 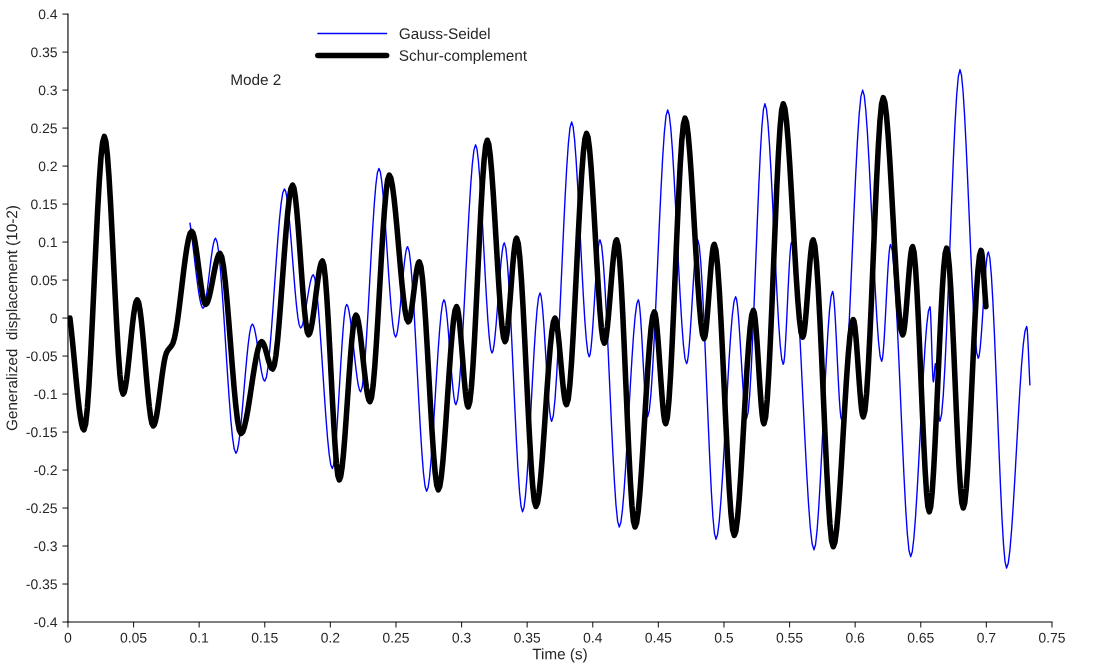 What do you see at coordinates (559, 655) in the screenshot?
I see `x-axis-title: Time (s)` at bounding box center [559, 655].